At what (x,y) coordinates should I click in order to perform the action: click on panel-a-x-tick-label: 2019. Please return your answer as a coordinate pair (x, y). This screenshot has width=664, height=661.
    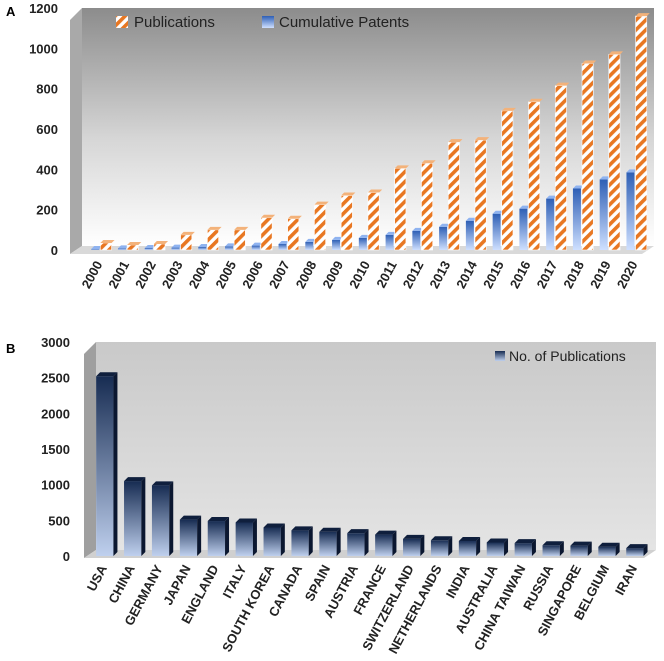
    Looking at the image, I should click on (600, 274).